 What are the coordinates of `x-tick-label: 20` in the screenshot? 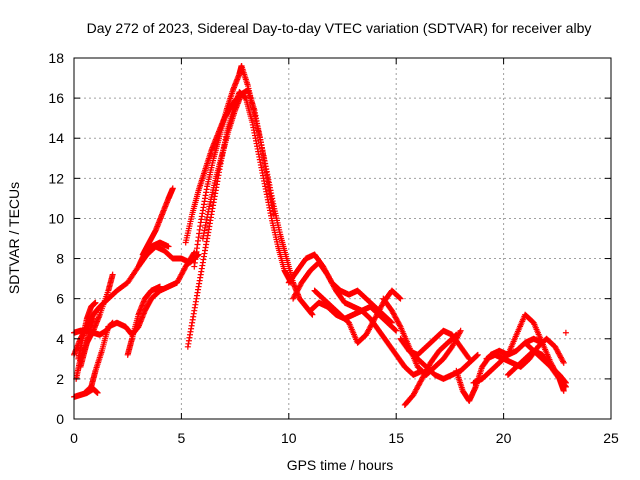 It's located at (504, 438).